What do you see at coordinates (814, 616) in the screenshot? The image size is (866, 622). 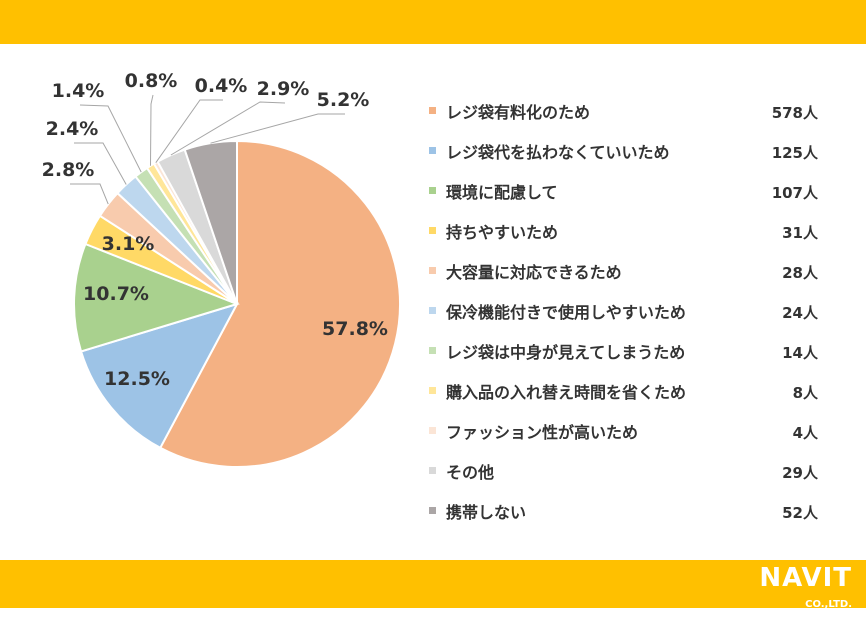 I see `logo-url: www.navit-j.com` at bounding box center [814, 616].